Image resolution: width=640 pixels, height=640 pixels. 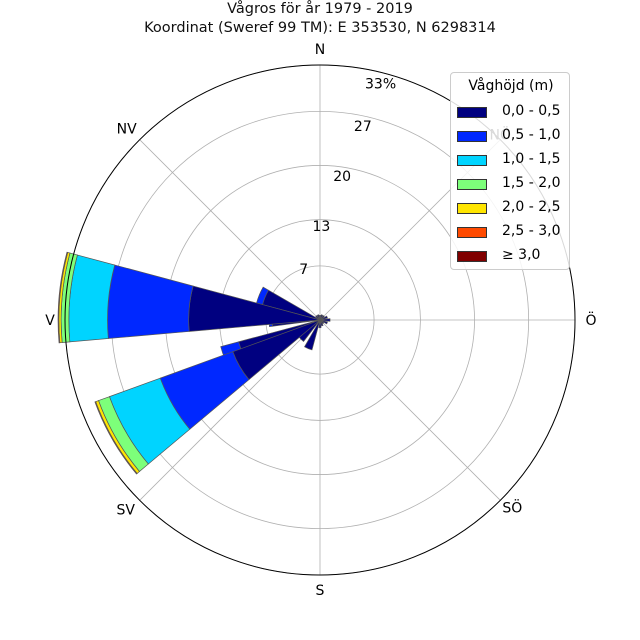 I want to click on legend-label: 0,0 - 0,5, so click(x=531, y=111).